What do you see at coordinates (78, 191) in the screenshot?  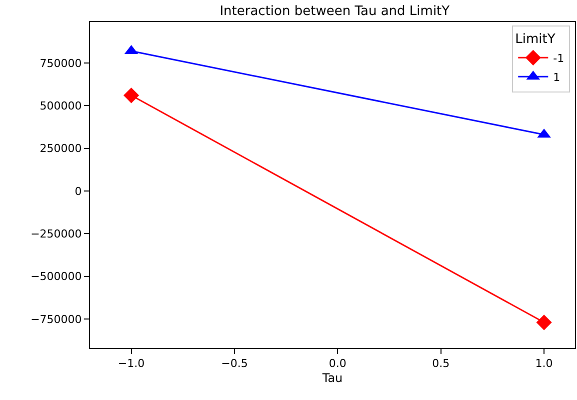 I see `y-tick-label: 0` at bounding box center [78, 191].